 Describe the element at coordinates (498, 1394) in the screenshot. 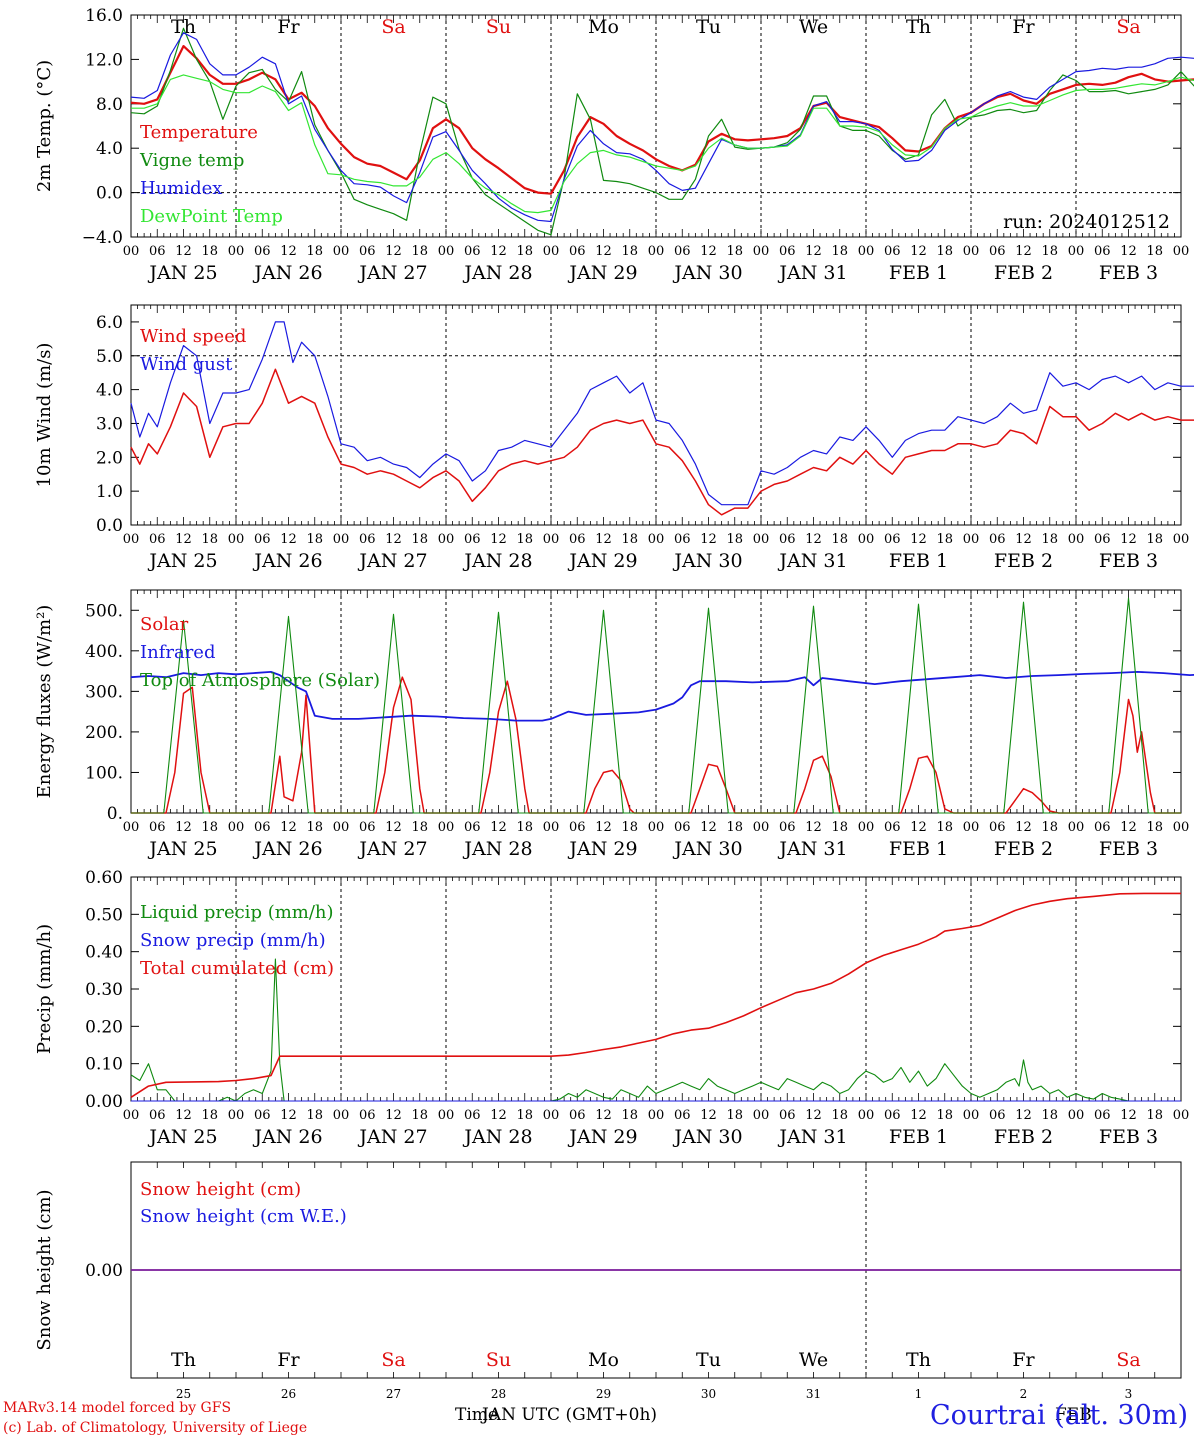

I see `day-number-label: 28` at that location.